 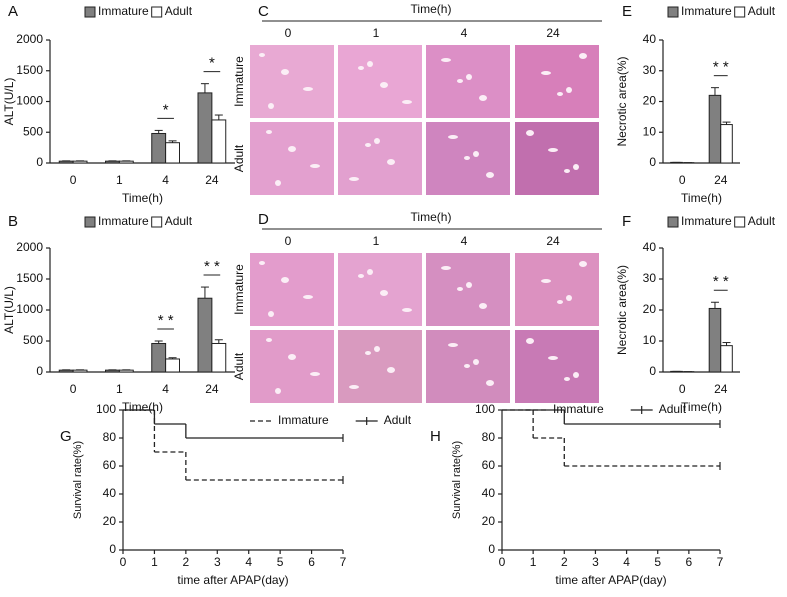 I want to click on panel-label: A, so click(x=13, y=11).